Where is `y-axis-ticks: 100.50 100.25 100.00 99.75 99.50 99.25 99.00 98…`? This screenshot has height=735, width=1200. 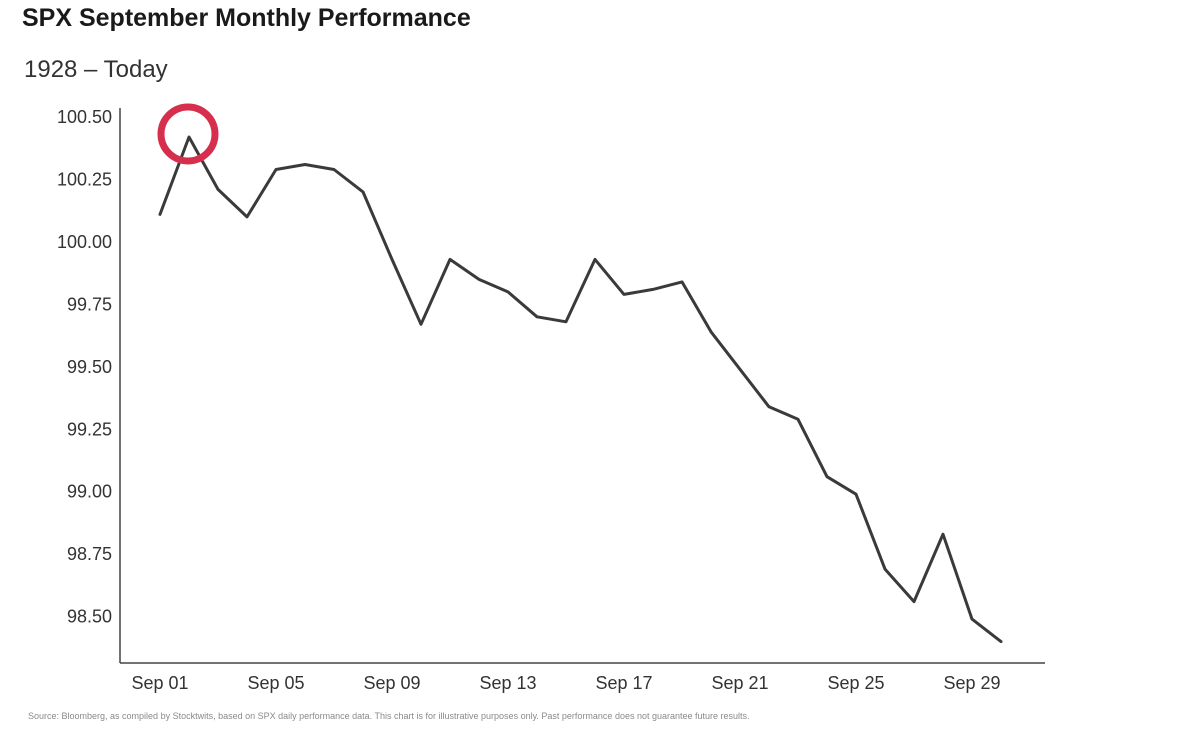
y-axis-ticks: 100.50 100.25 100.00 99.75 99.50 99.25 99.00 98… is located at coordinates (84, 367).